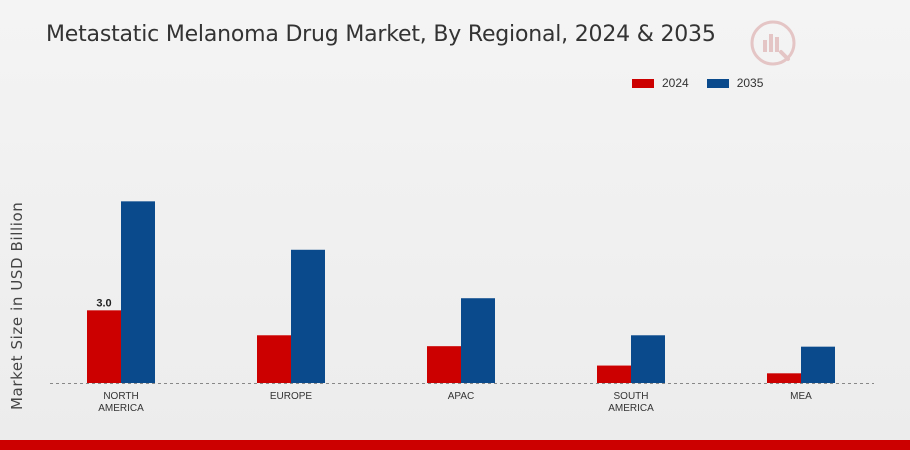 The width and height of the screenshot is (910, 450). I want to click on bar-2024-north-america, so click(104, 346).